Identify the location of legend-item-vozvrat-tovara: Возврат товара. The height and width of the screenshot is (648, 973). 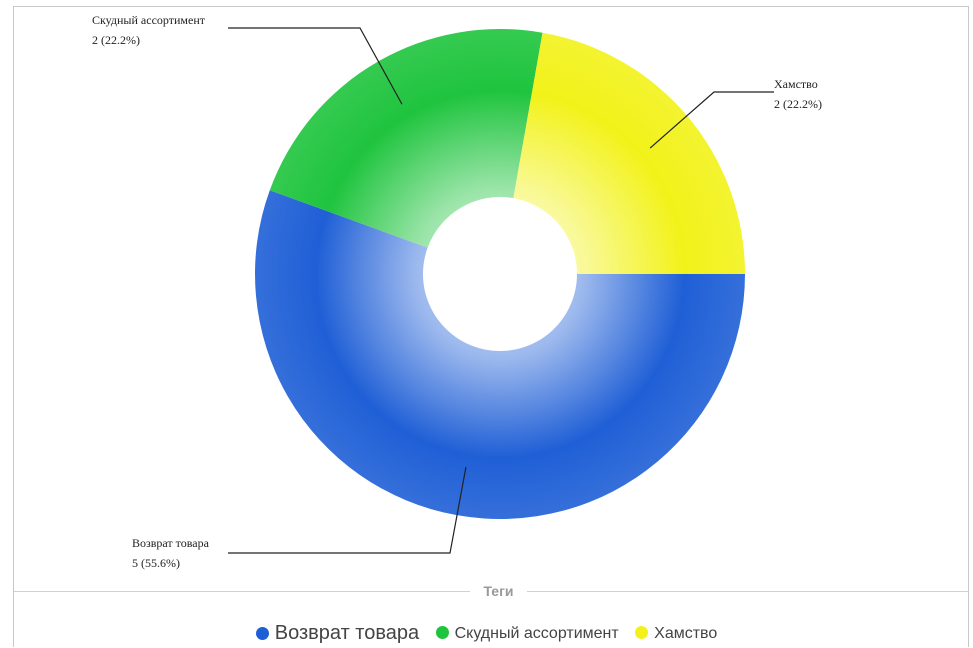
(337, 634).